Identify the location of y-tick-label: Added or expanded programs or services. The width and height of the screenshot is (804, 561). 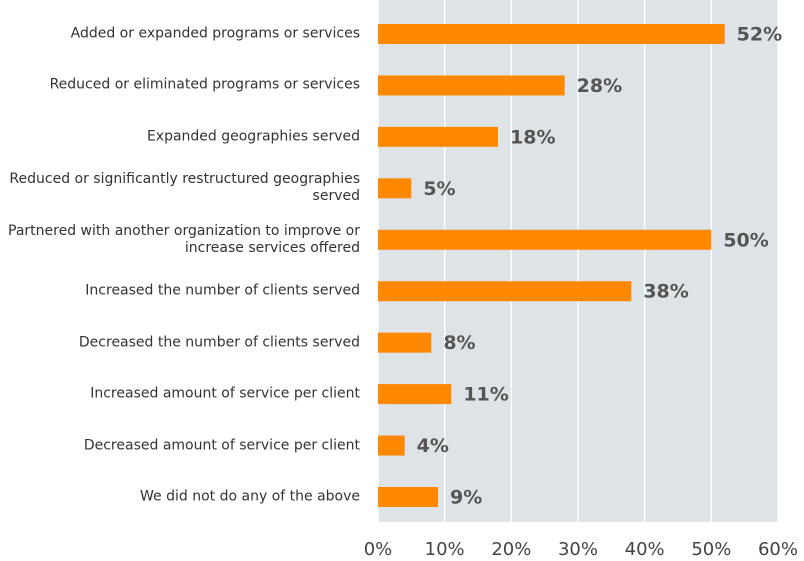
(215, 33).